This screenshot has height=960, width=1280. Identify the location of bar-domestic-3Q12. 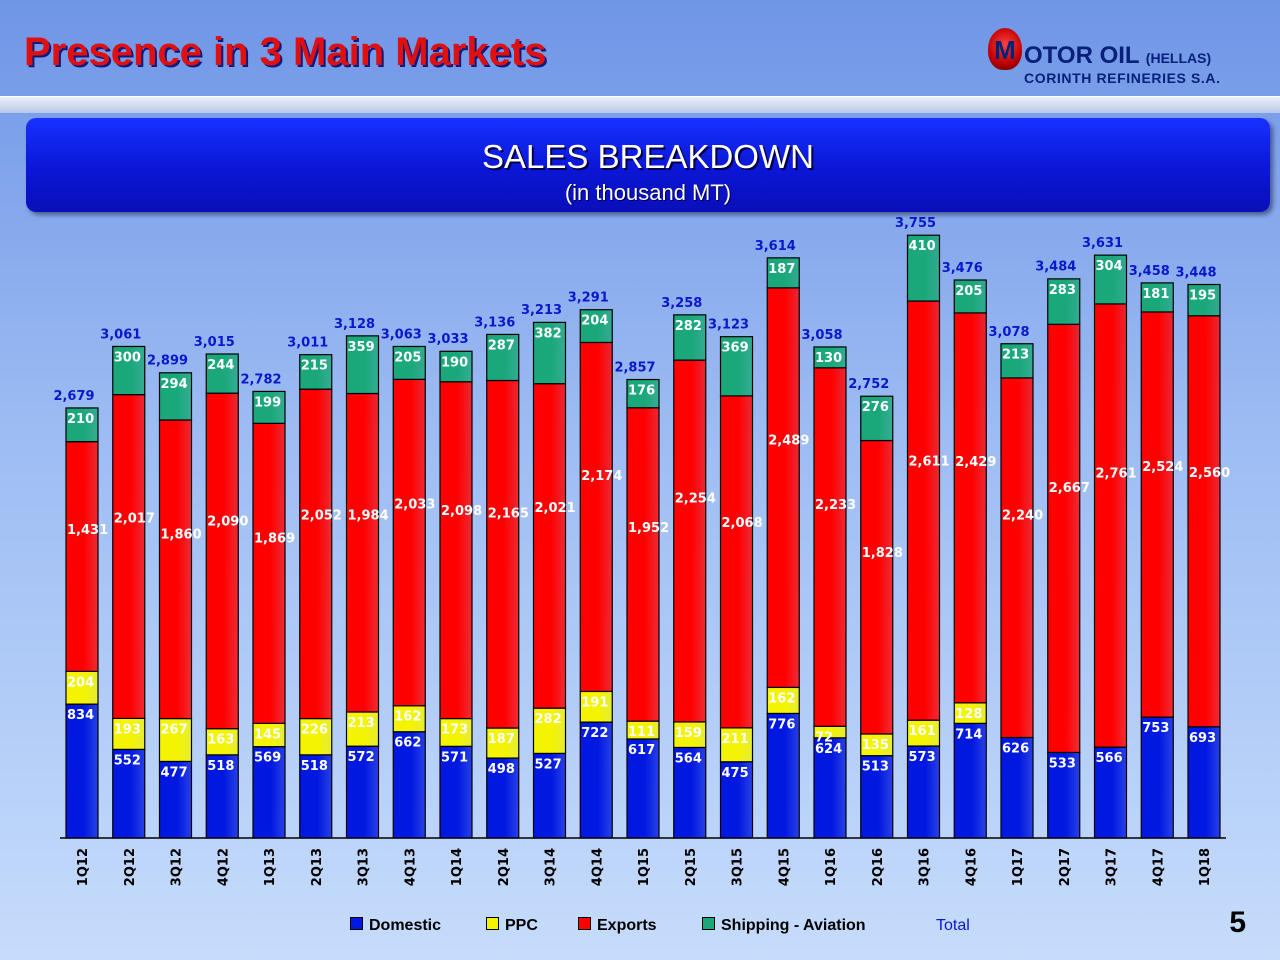
(175, 799).